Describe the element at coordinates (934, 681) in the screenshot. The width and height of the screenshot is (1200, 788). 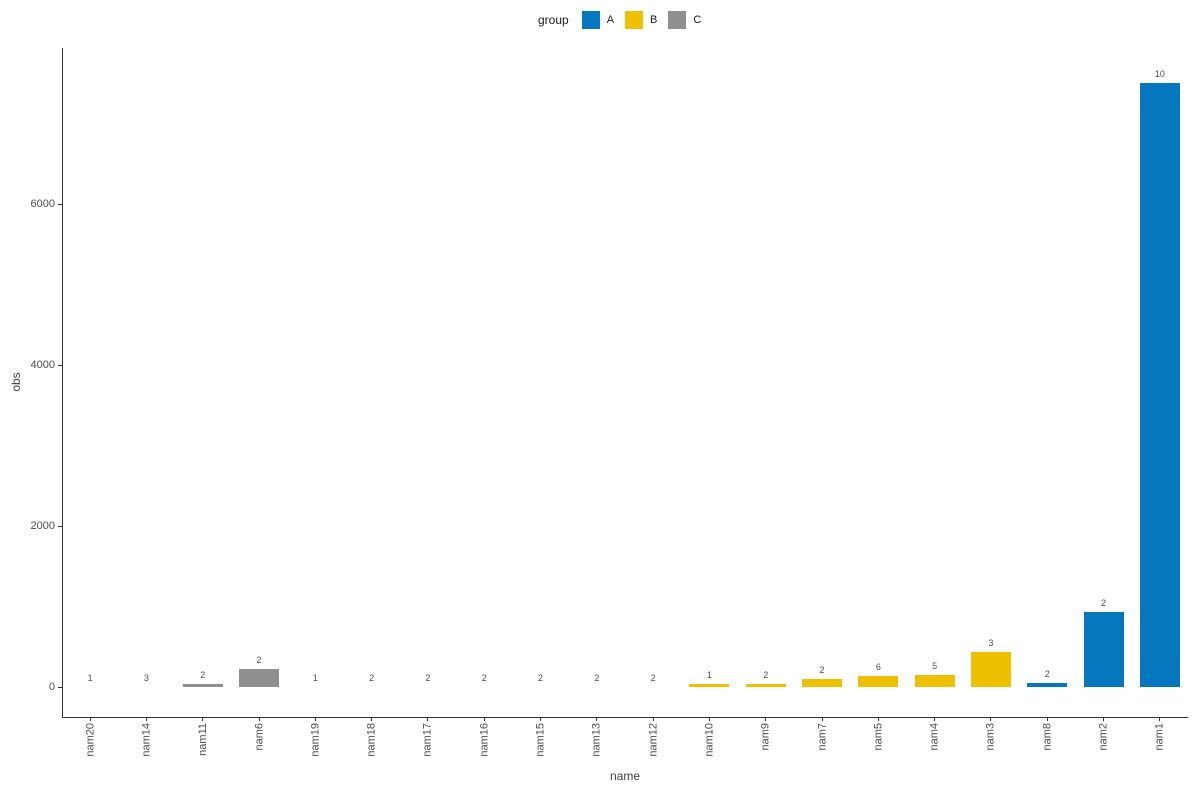
I see `bar-nam4` at that location.